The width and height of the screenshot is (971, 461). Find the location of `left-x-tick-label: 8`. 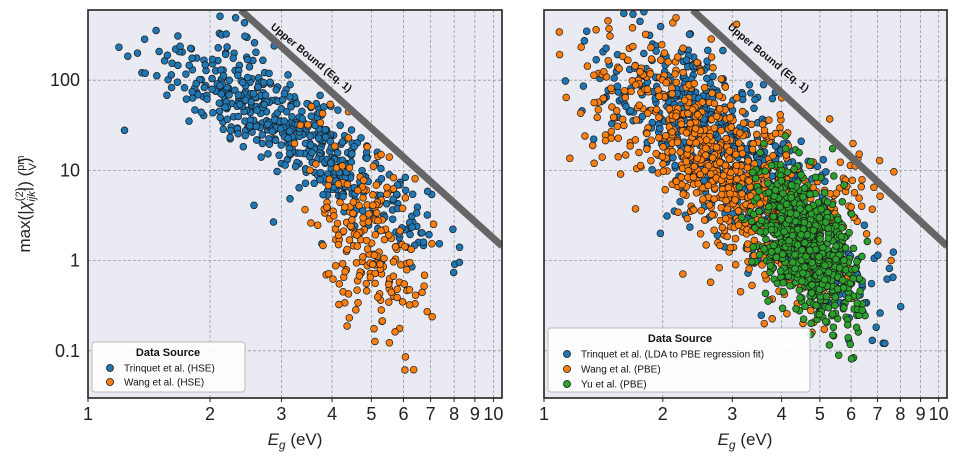

left-x-tick-label: 8 is located at coordinates (454, 414).